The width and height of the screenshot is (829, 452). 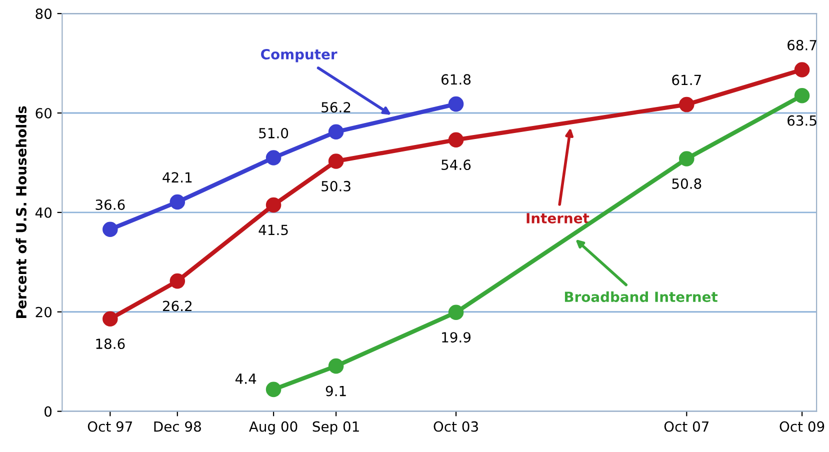 What do you see at coordinates (687, 183) in the screenshot?
I see `data-label: 50.8` at bounding box center [687, 183].